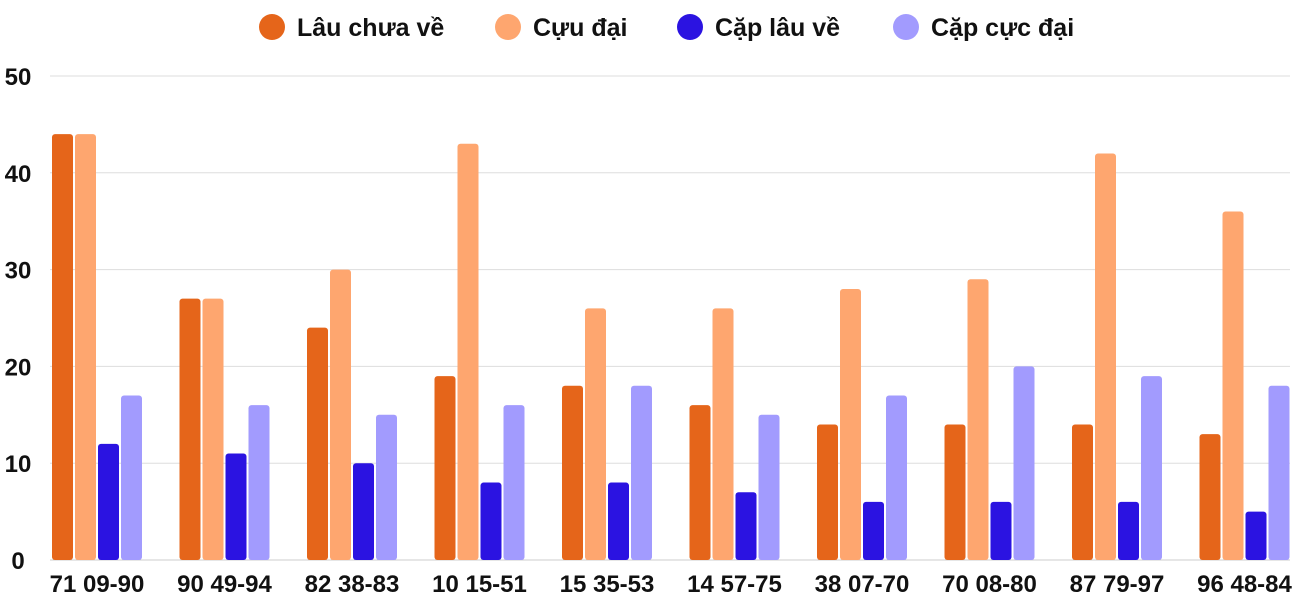 This screenshot has width=1300, height=600. Describe the element at coordinates (607, 584) in the screenshot. I see `x-tick-label: 15 35-53` at that location.